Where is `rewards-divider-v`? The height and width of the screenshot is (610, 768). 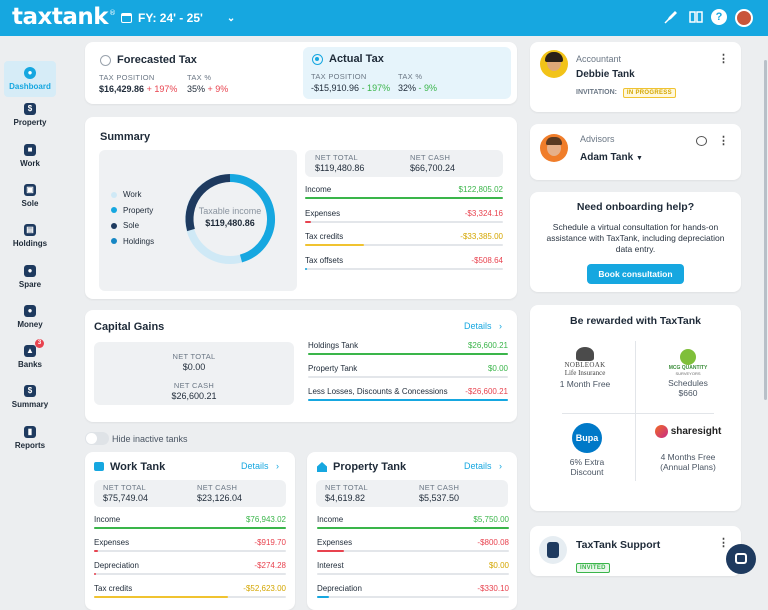
rewards-divider-v is located at coordinates (635, 411).